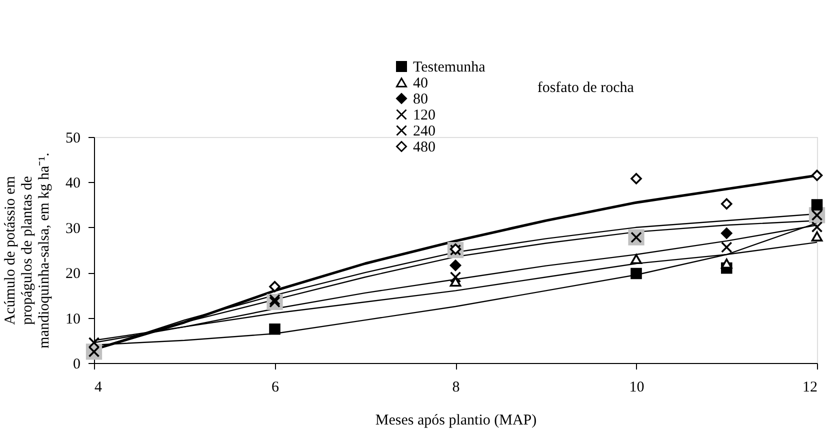 The image size is (836, 432). What do you see at coordinates (420, 100) in the screenshot?
I see `legend-label: 80` at bounding box center [420, 100].